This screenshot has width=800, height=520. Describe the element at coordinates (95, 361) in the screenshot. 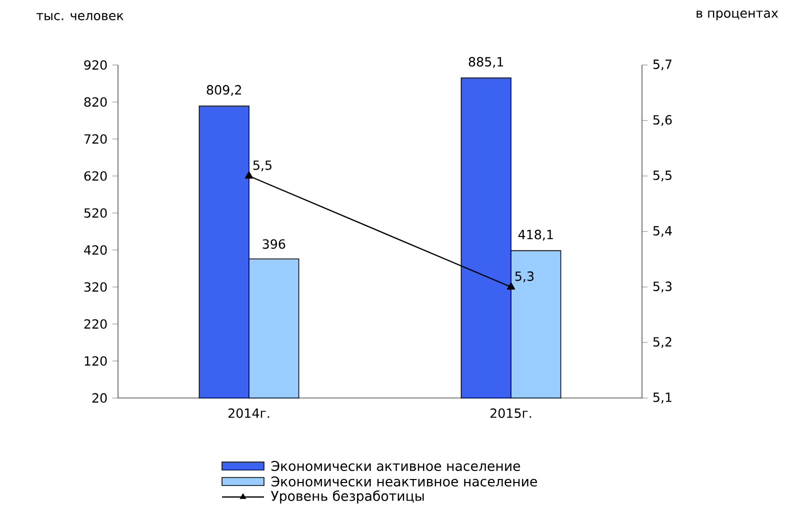

I see `y-tick-label: 120` at that location.